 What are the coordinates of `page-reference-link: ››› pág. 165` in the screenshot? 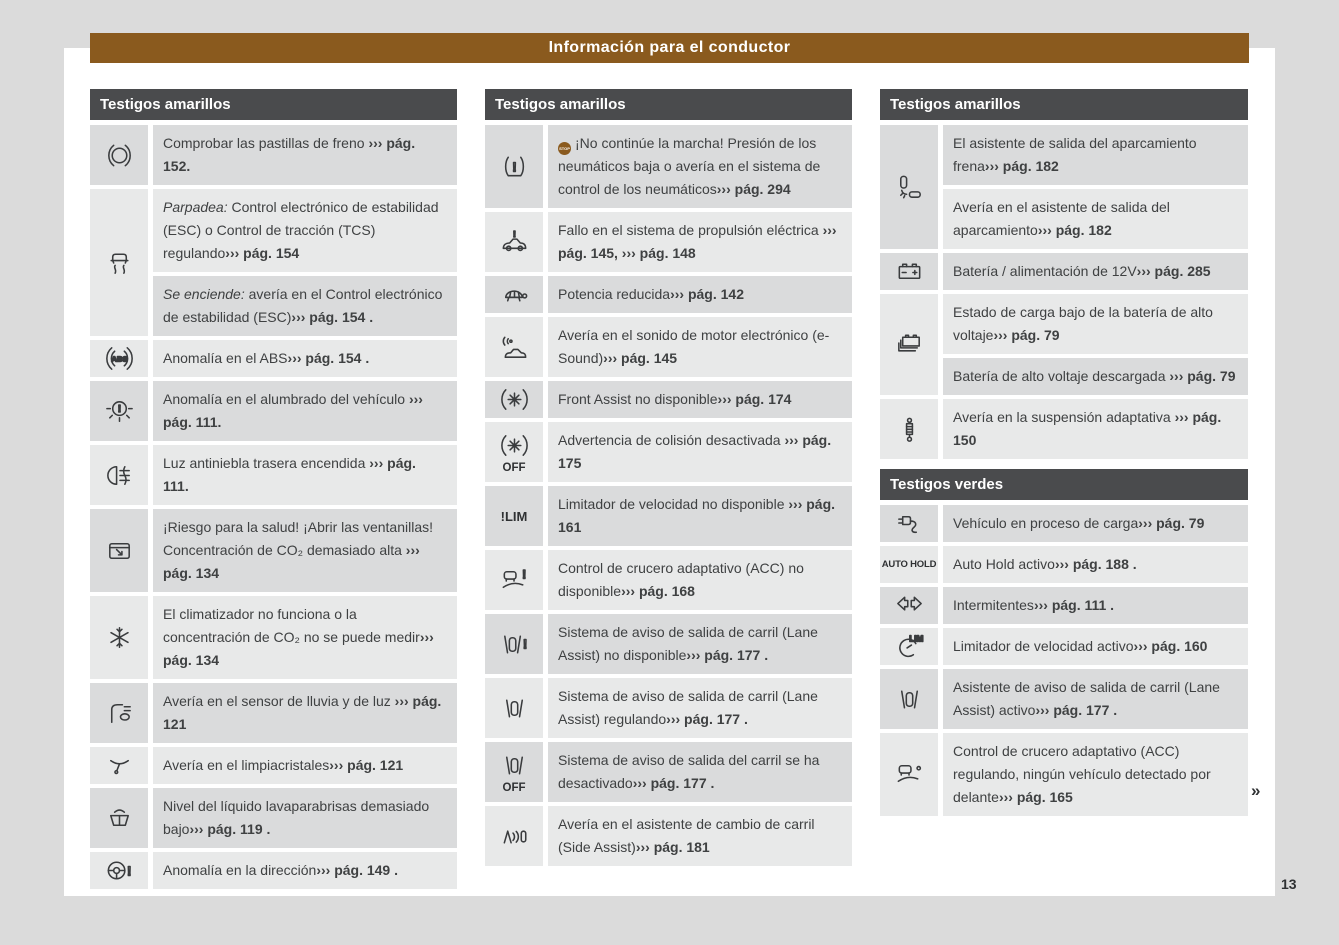 It's located at (1035, 797).